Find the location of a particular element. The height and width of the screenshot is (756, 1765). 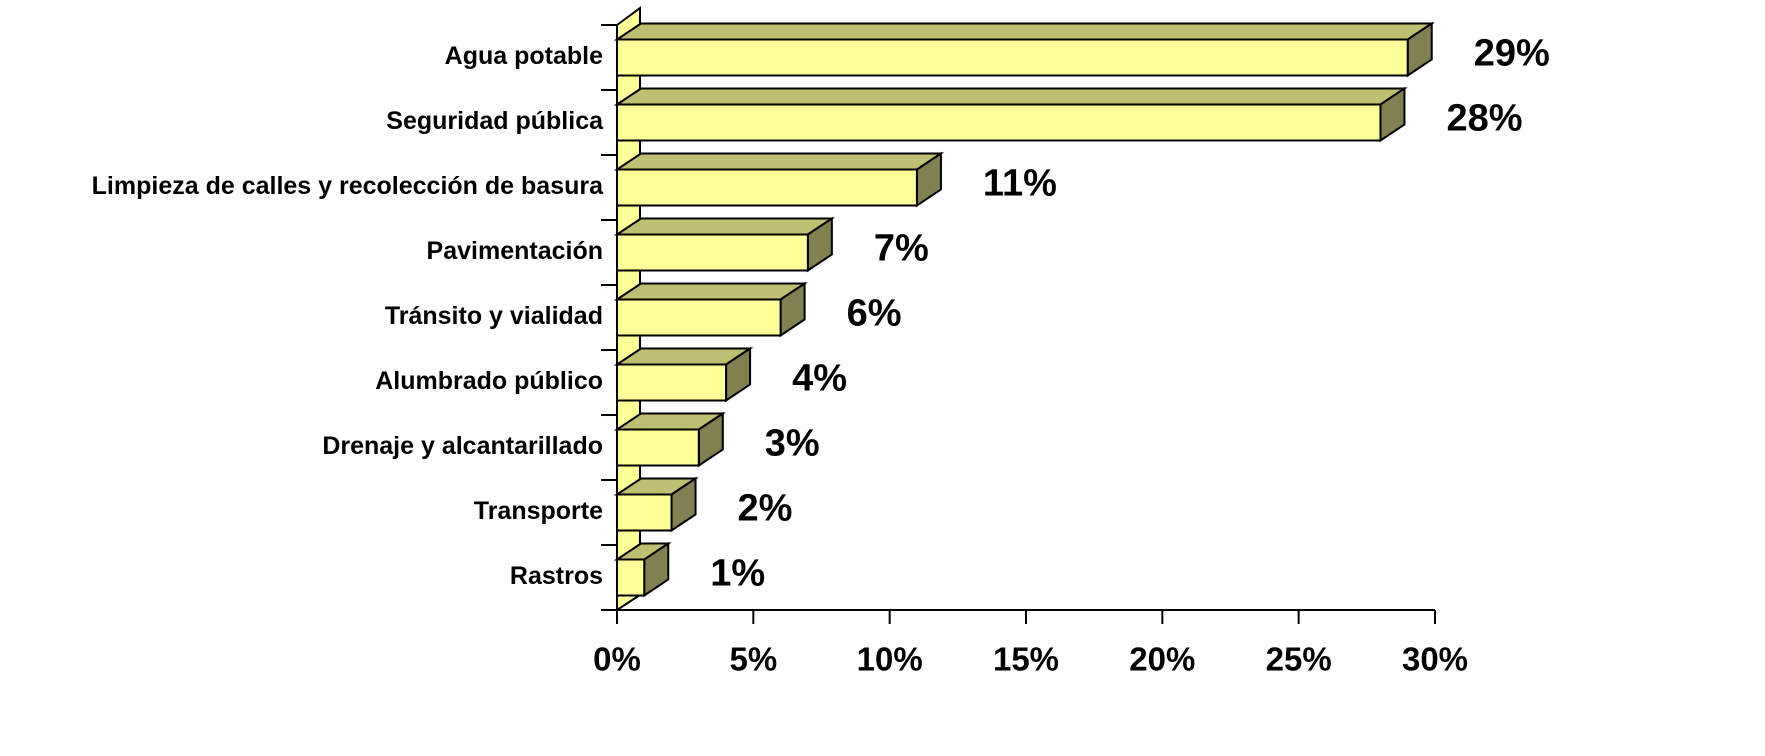

x-tick-label: 25% is located at coordinates (1299, 659).